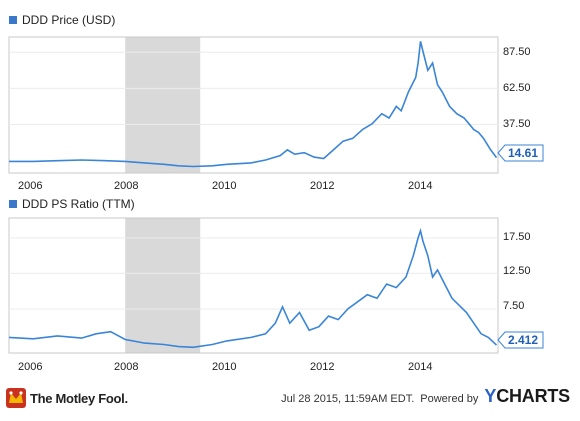 The height and width of the screenshot is (421, 580). Describe the element at coordinates (517, 52) in the screenshot. I see `price-y-tick-87-50: 87.50` at that location.